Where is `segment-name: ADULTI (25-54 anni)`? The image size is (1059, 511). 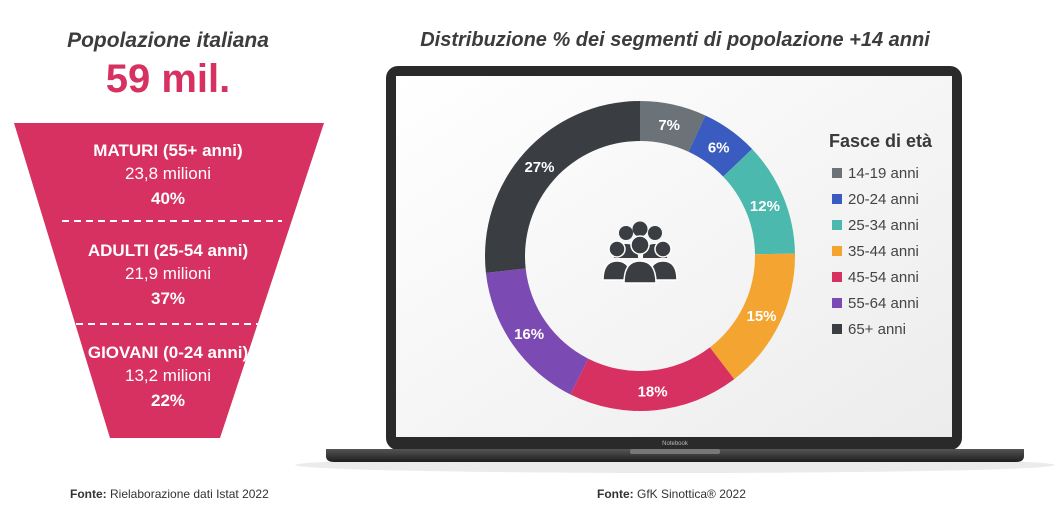
segment-name: ADULTI (25-54 anni) is located at coordinates (168, 250).